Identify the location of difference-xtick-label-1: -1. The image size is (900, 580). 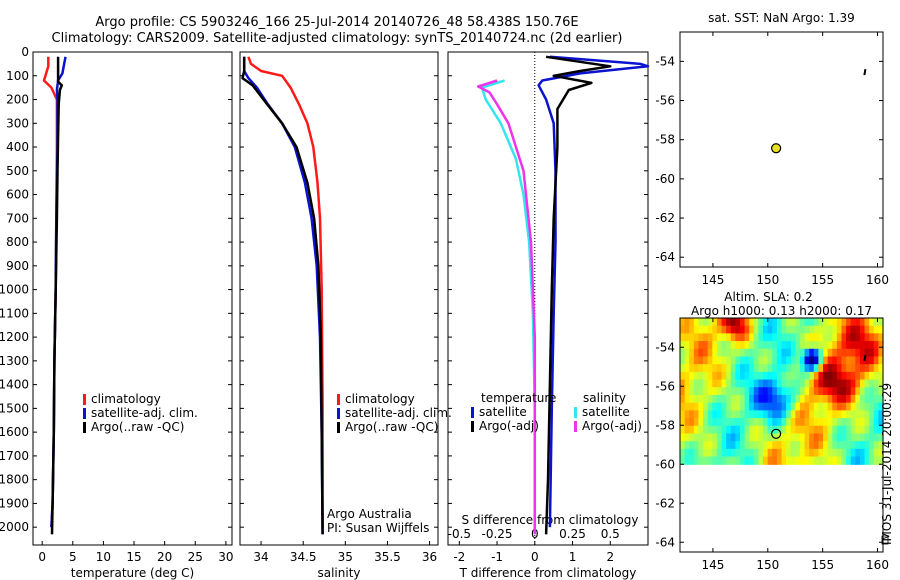
(497, 557).